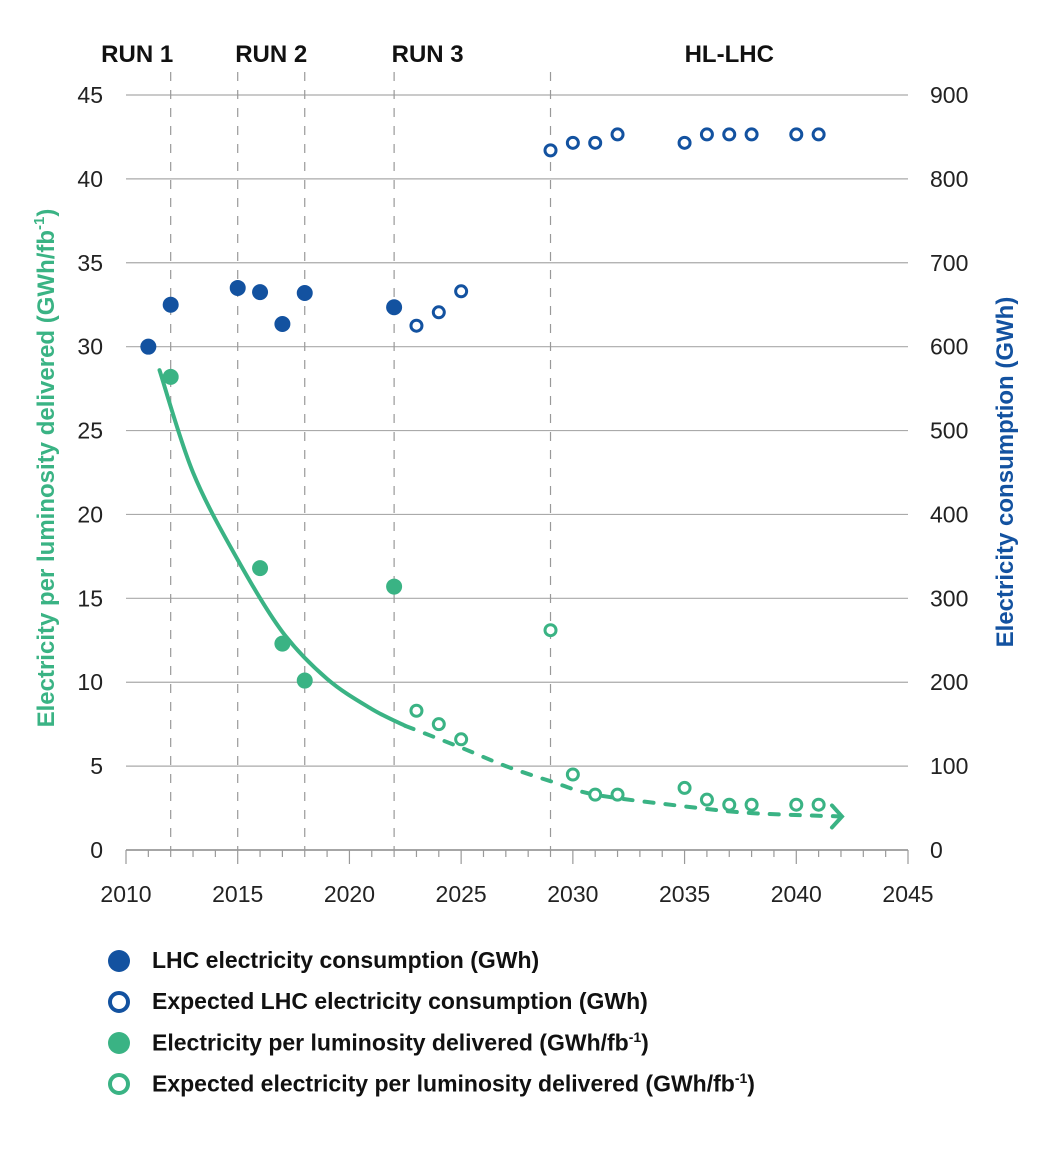 The width and height of the screenshot is (1051, 1149). Describe the element at coordinates (90, 682) in the screenshot. I see `y-left-tick-label: 10` at that location.